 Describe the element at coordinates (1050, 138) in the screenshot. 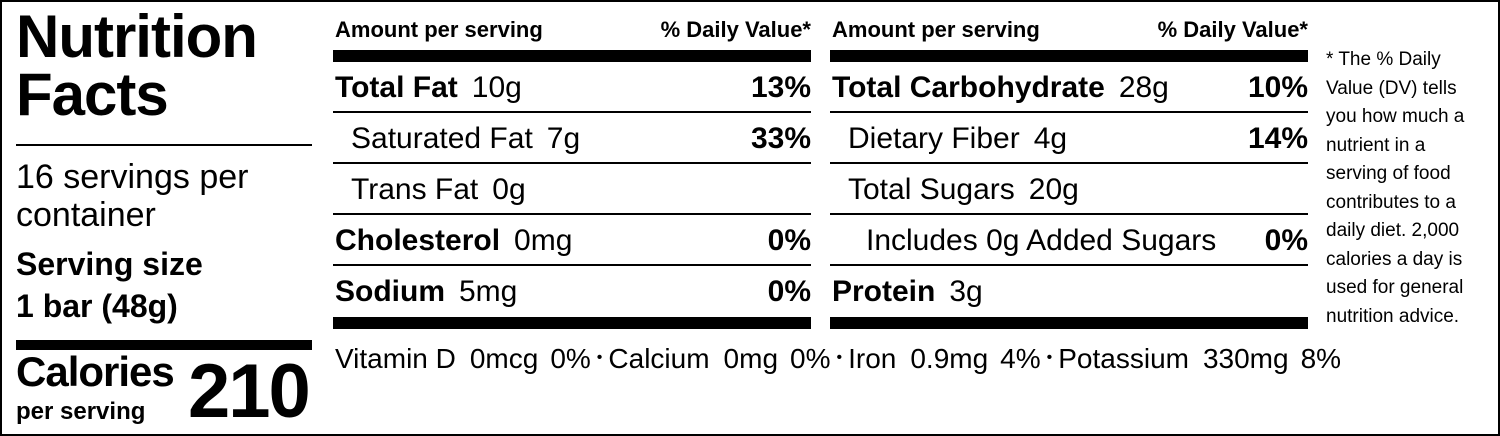

I see `nutrient-amount: 4g` at that location.